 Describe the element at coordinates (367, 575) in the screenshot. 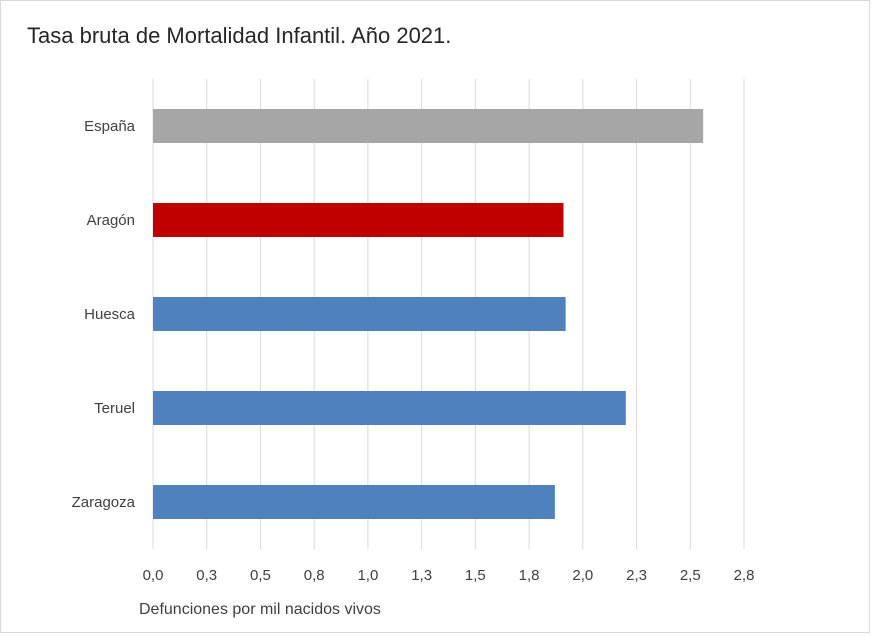

I see `x-tick-label: 1,0` at that location.